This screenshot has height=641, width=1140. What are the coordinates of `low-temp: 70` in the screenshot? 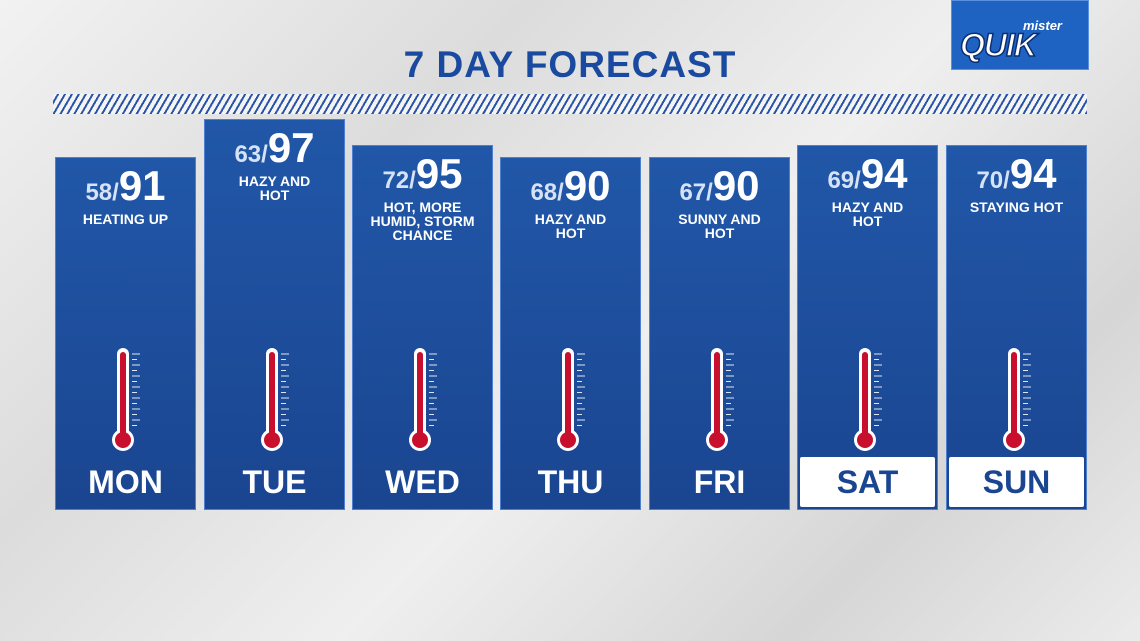 It's located at (990, 180).